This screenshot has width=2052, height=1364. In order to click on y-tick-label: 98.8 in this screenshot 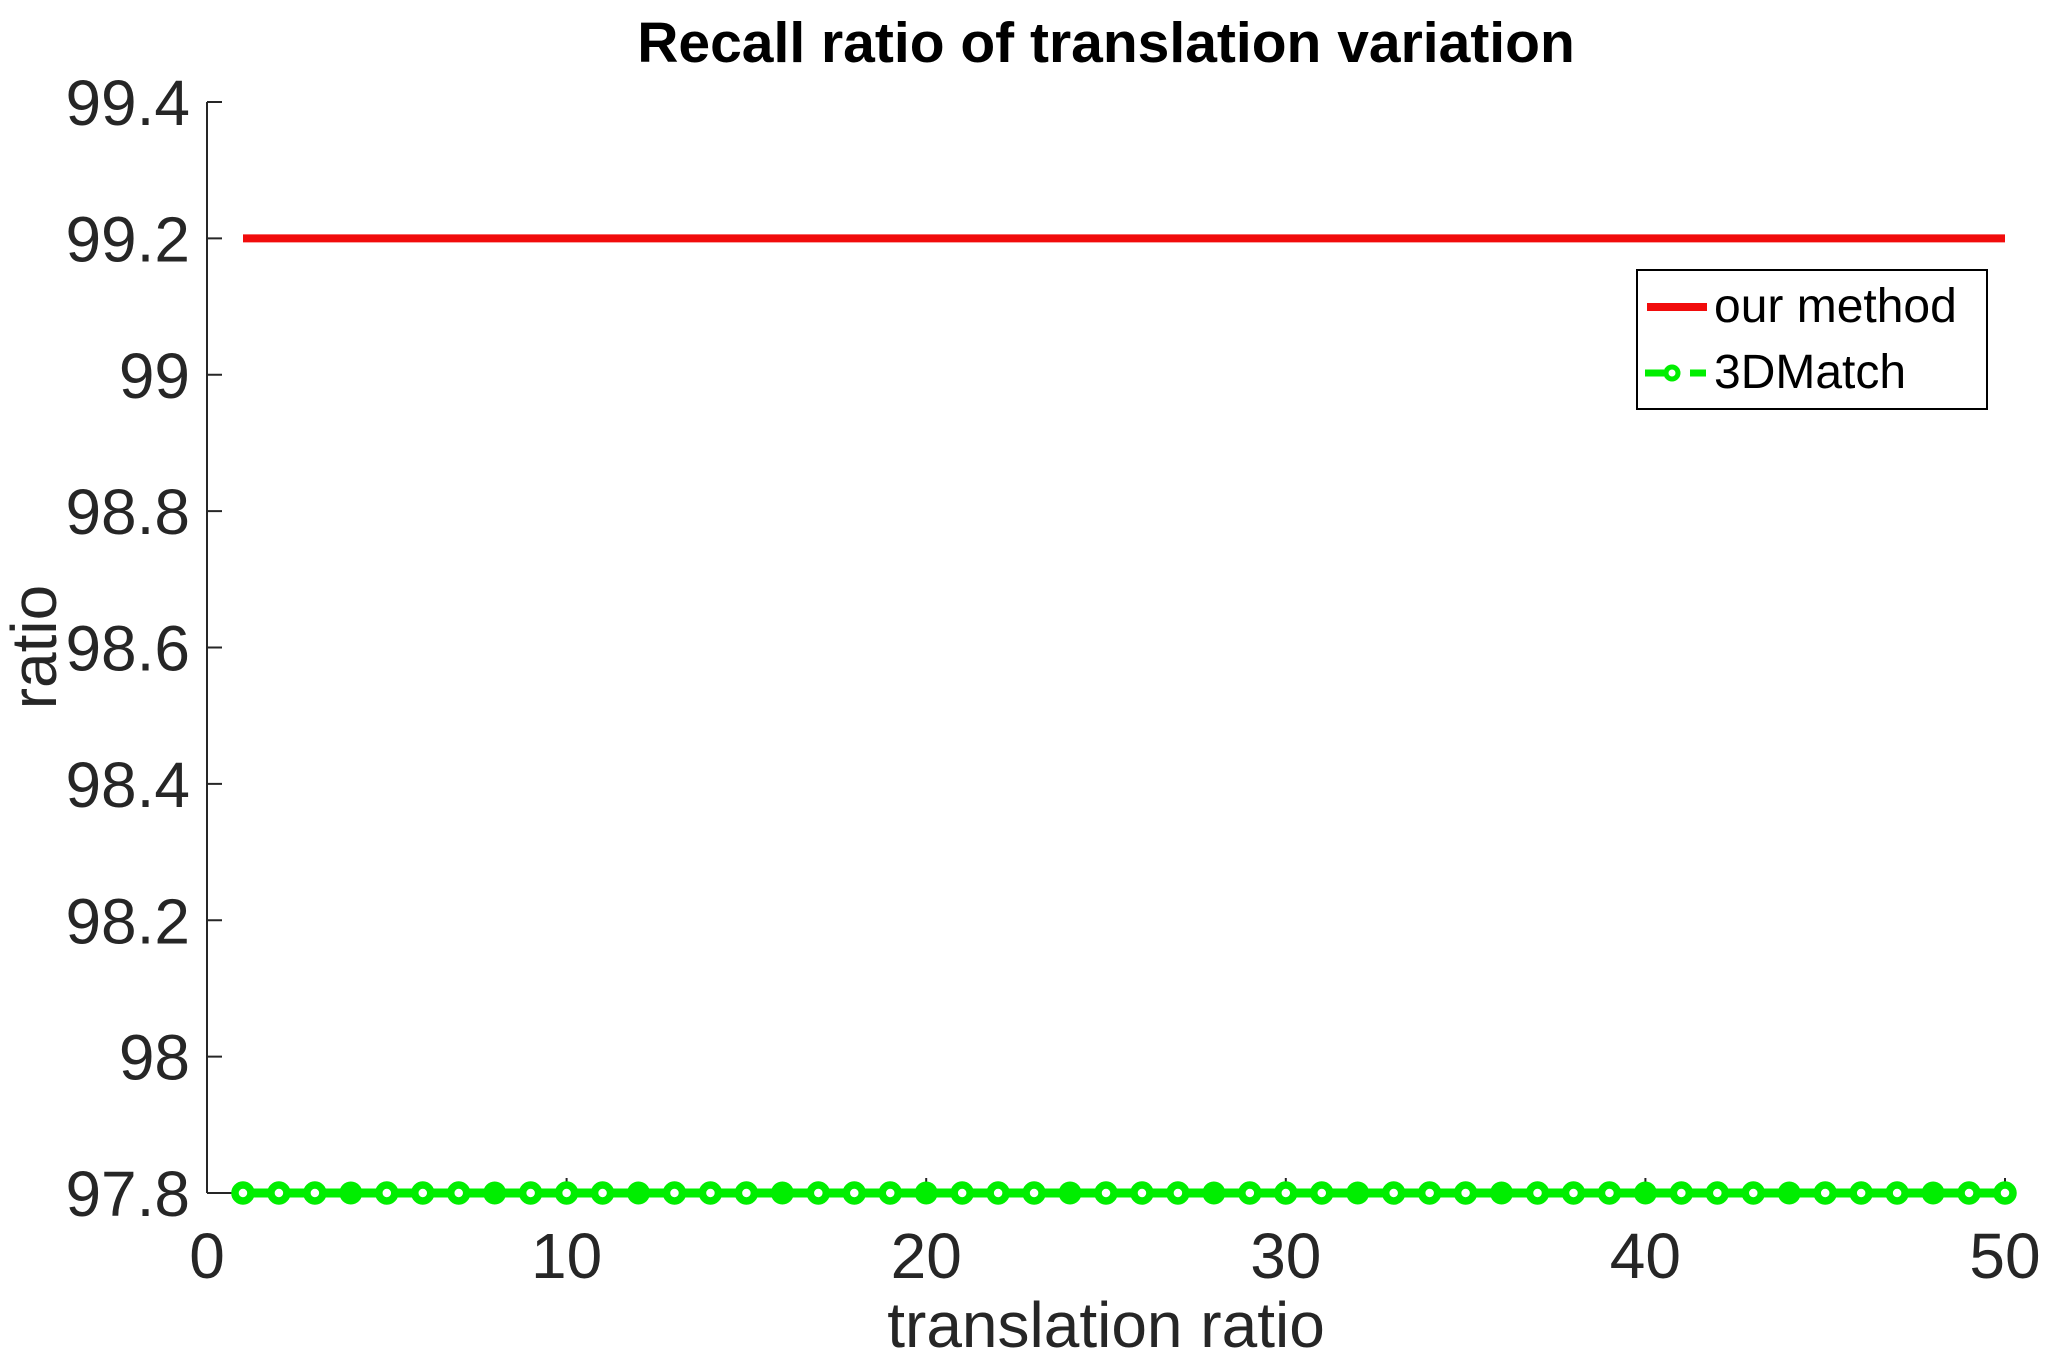, I will do `click(127, 512)`.